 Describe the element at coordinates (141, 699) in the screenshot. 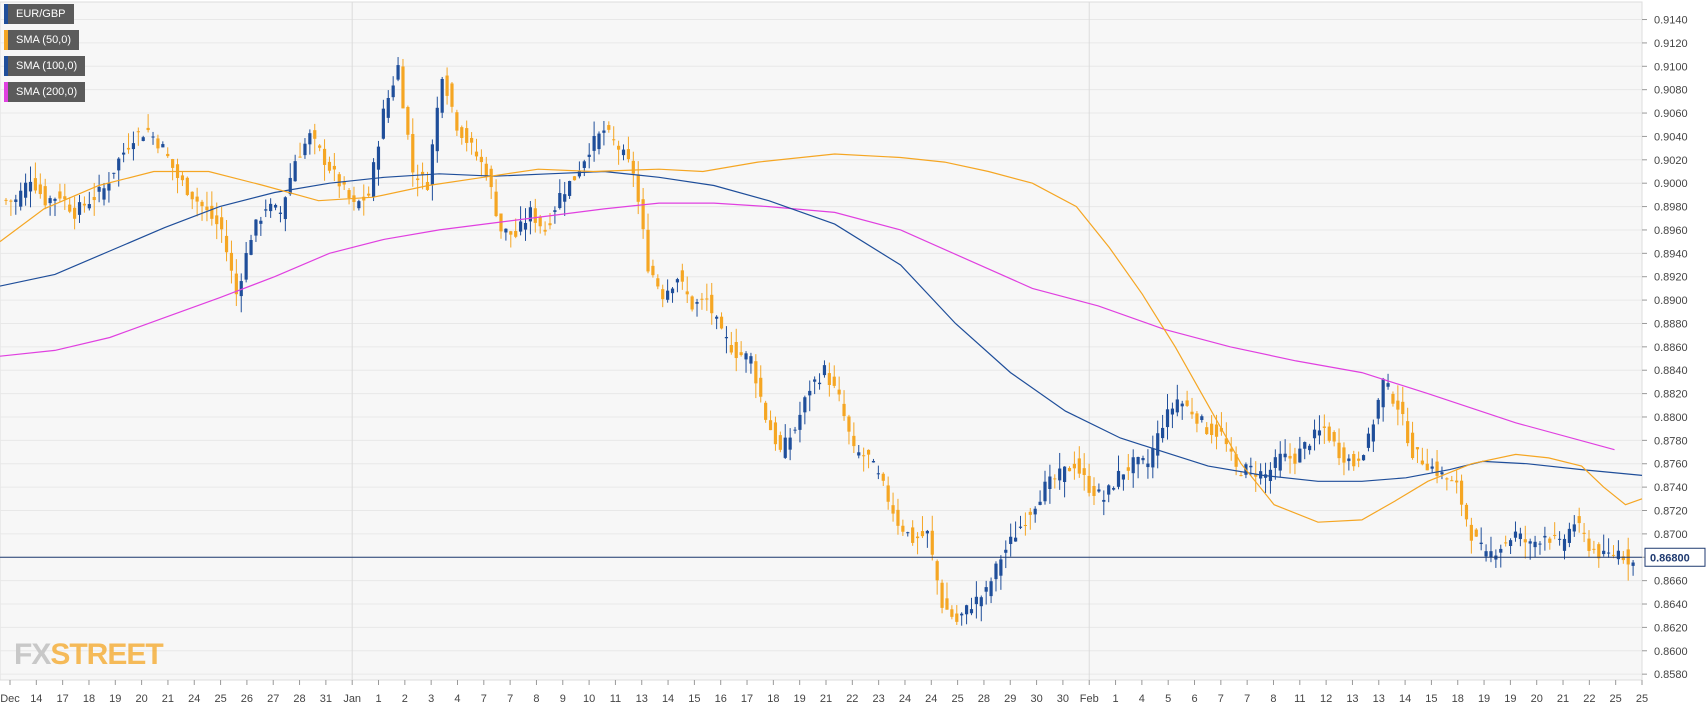

I see `x-tick-label: 20` at that location.